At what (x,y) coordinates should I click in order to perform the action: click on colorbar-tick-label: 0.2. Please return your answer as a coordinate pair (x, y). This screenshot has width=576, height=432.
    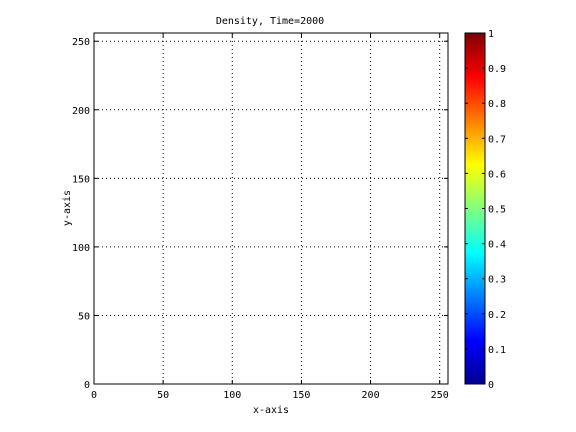
    Looking at the image, I should click on (497, 315).